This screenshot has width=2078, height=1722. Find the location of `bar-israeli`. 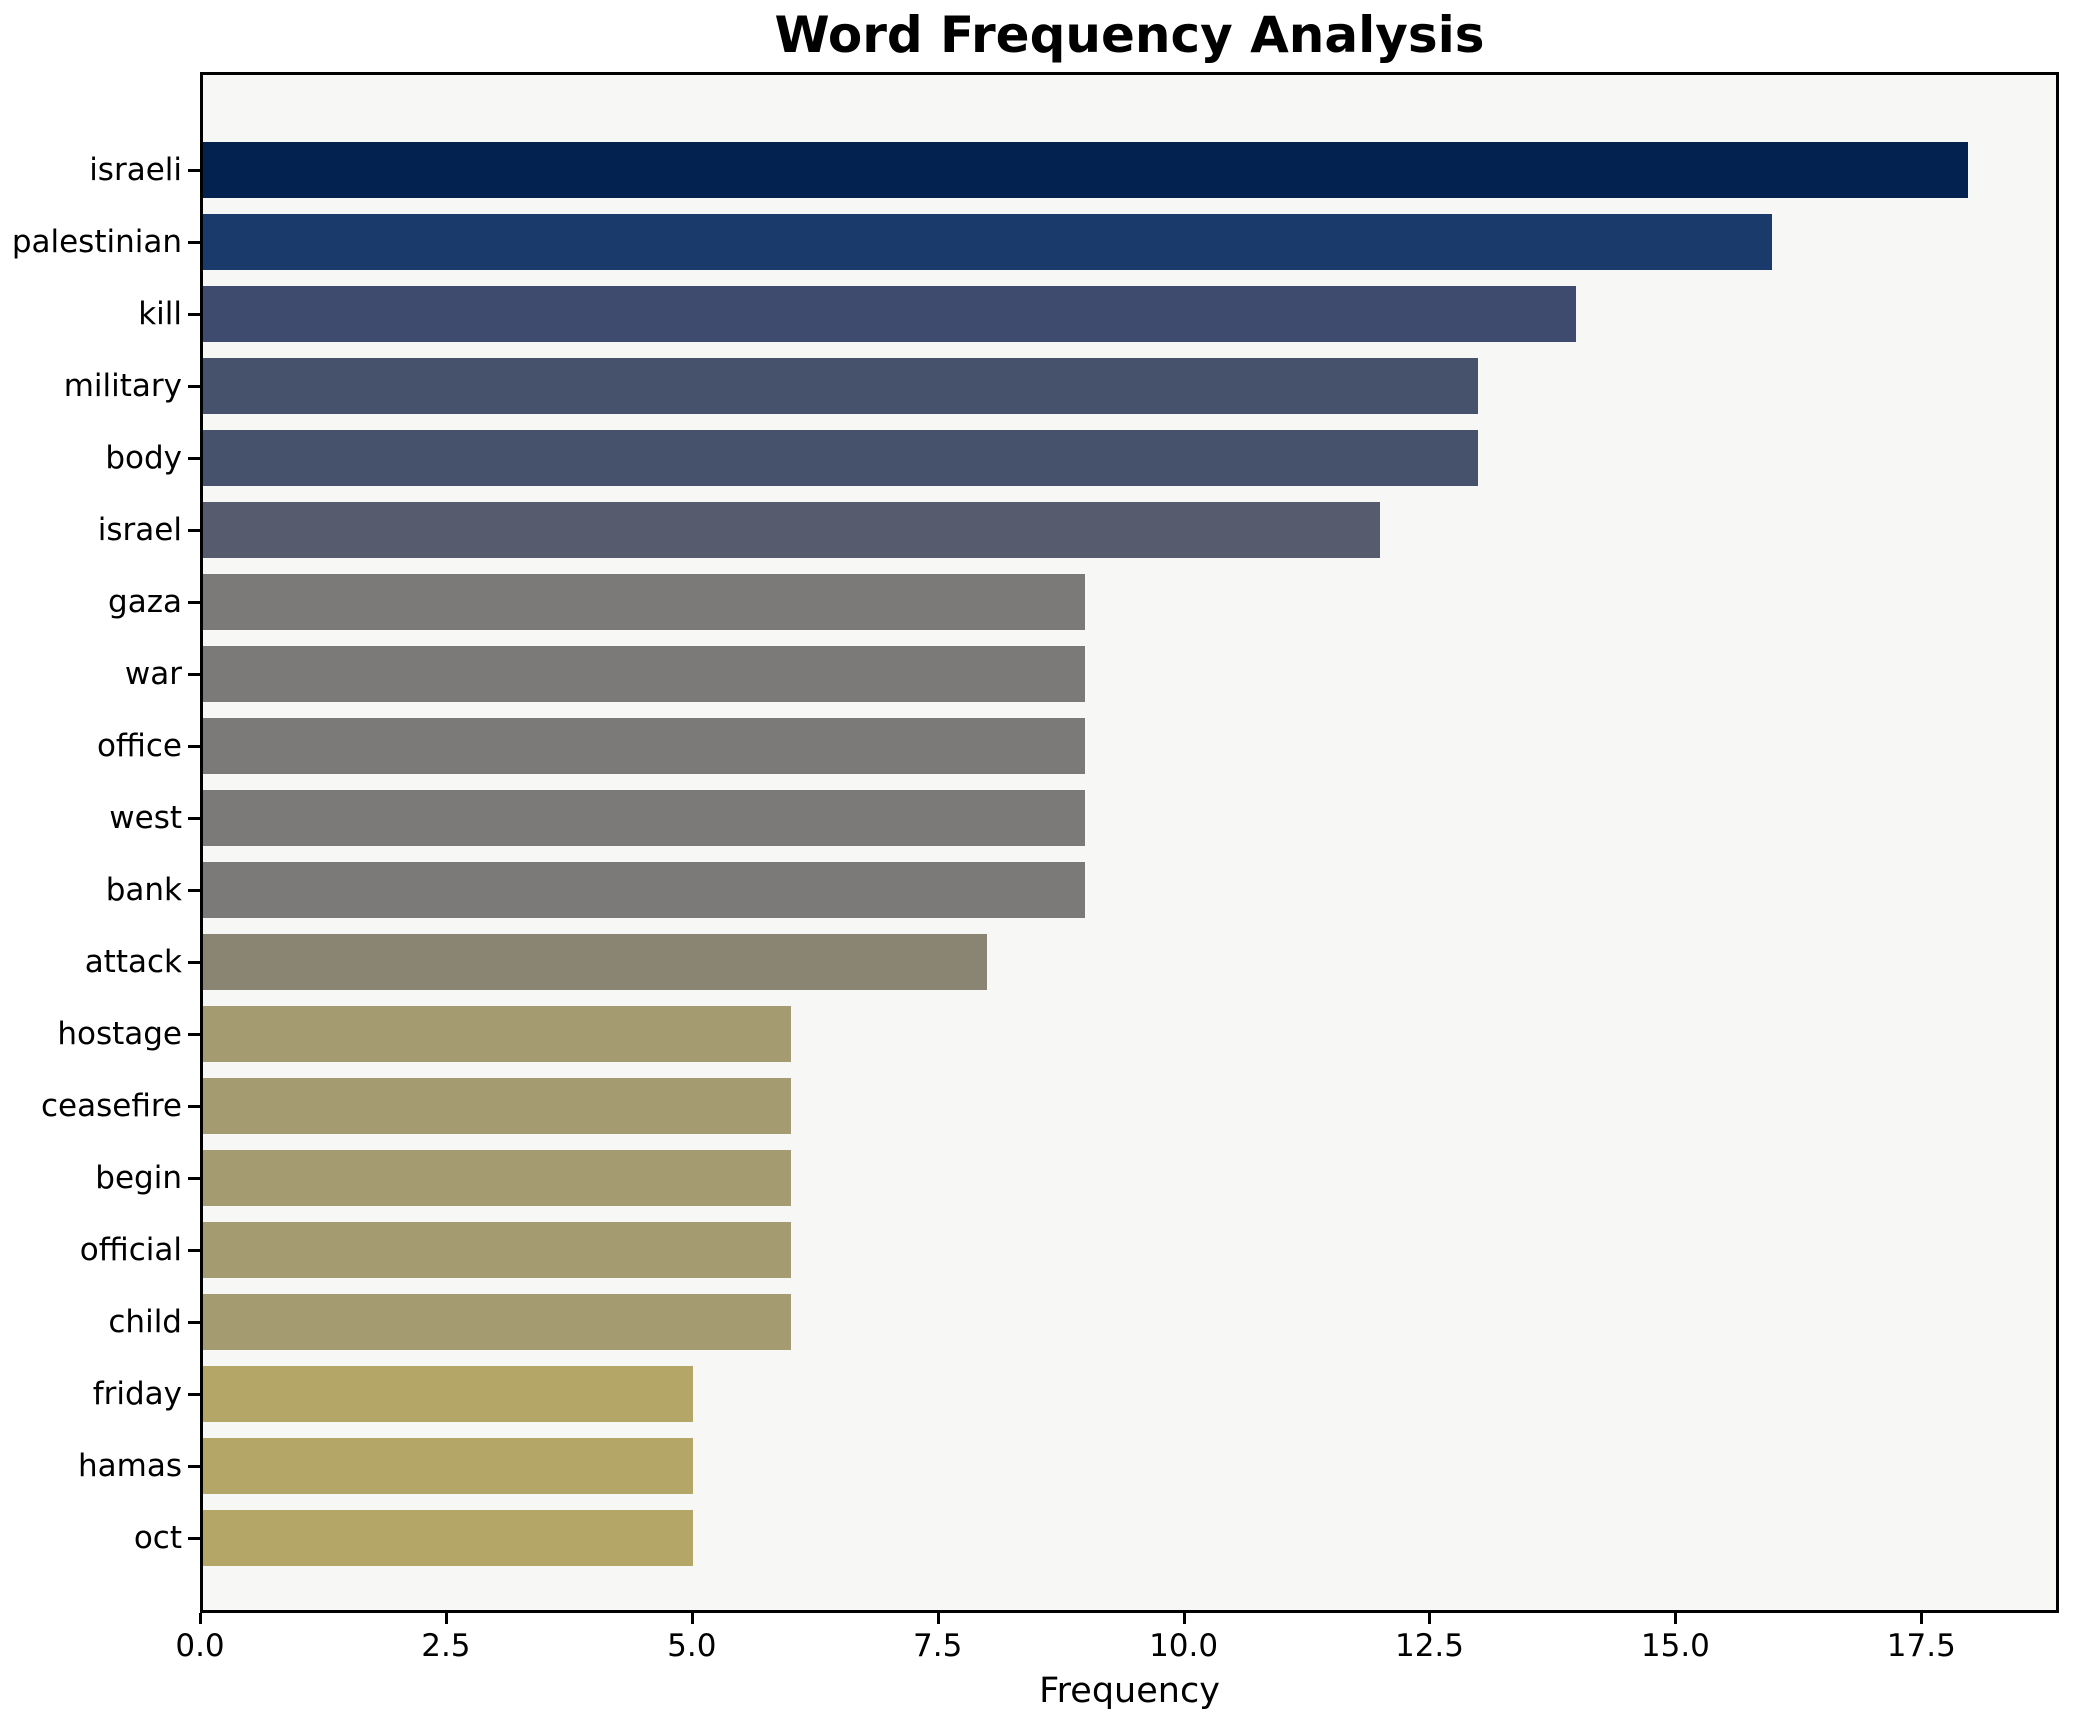

bar-israeli is located at coordinates (1085, 170).